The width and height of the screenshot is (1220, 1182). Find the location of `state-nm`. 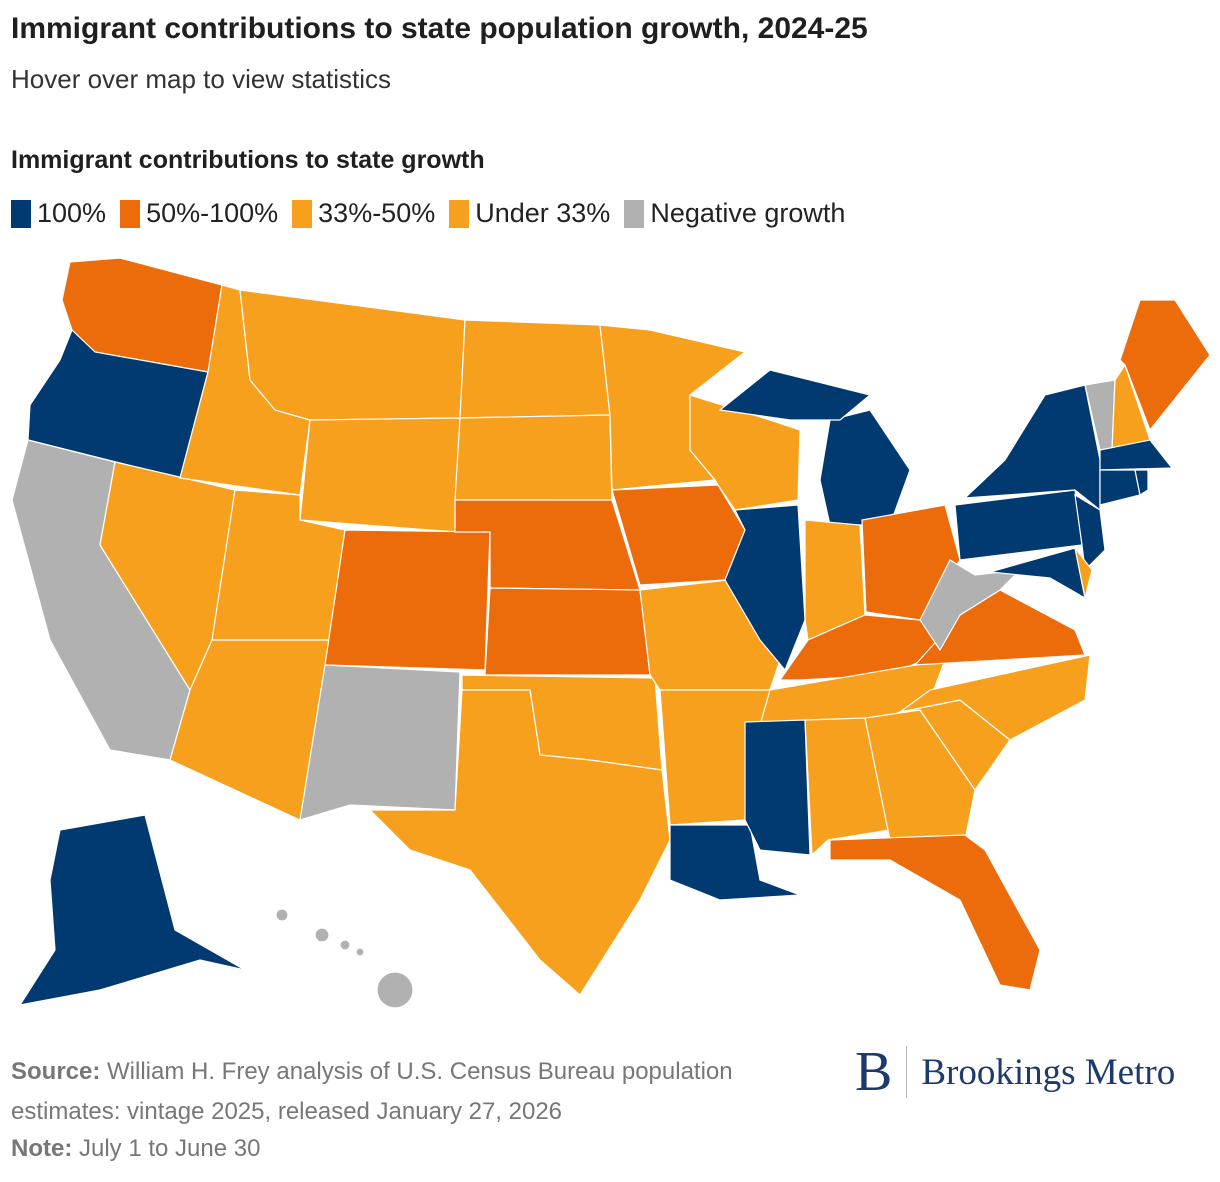

state-nm is located at coordinates (380, 742).